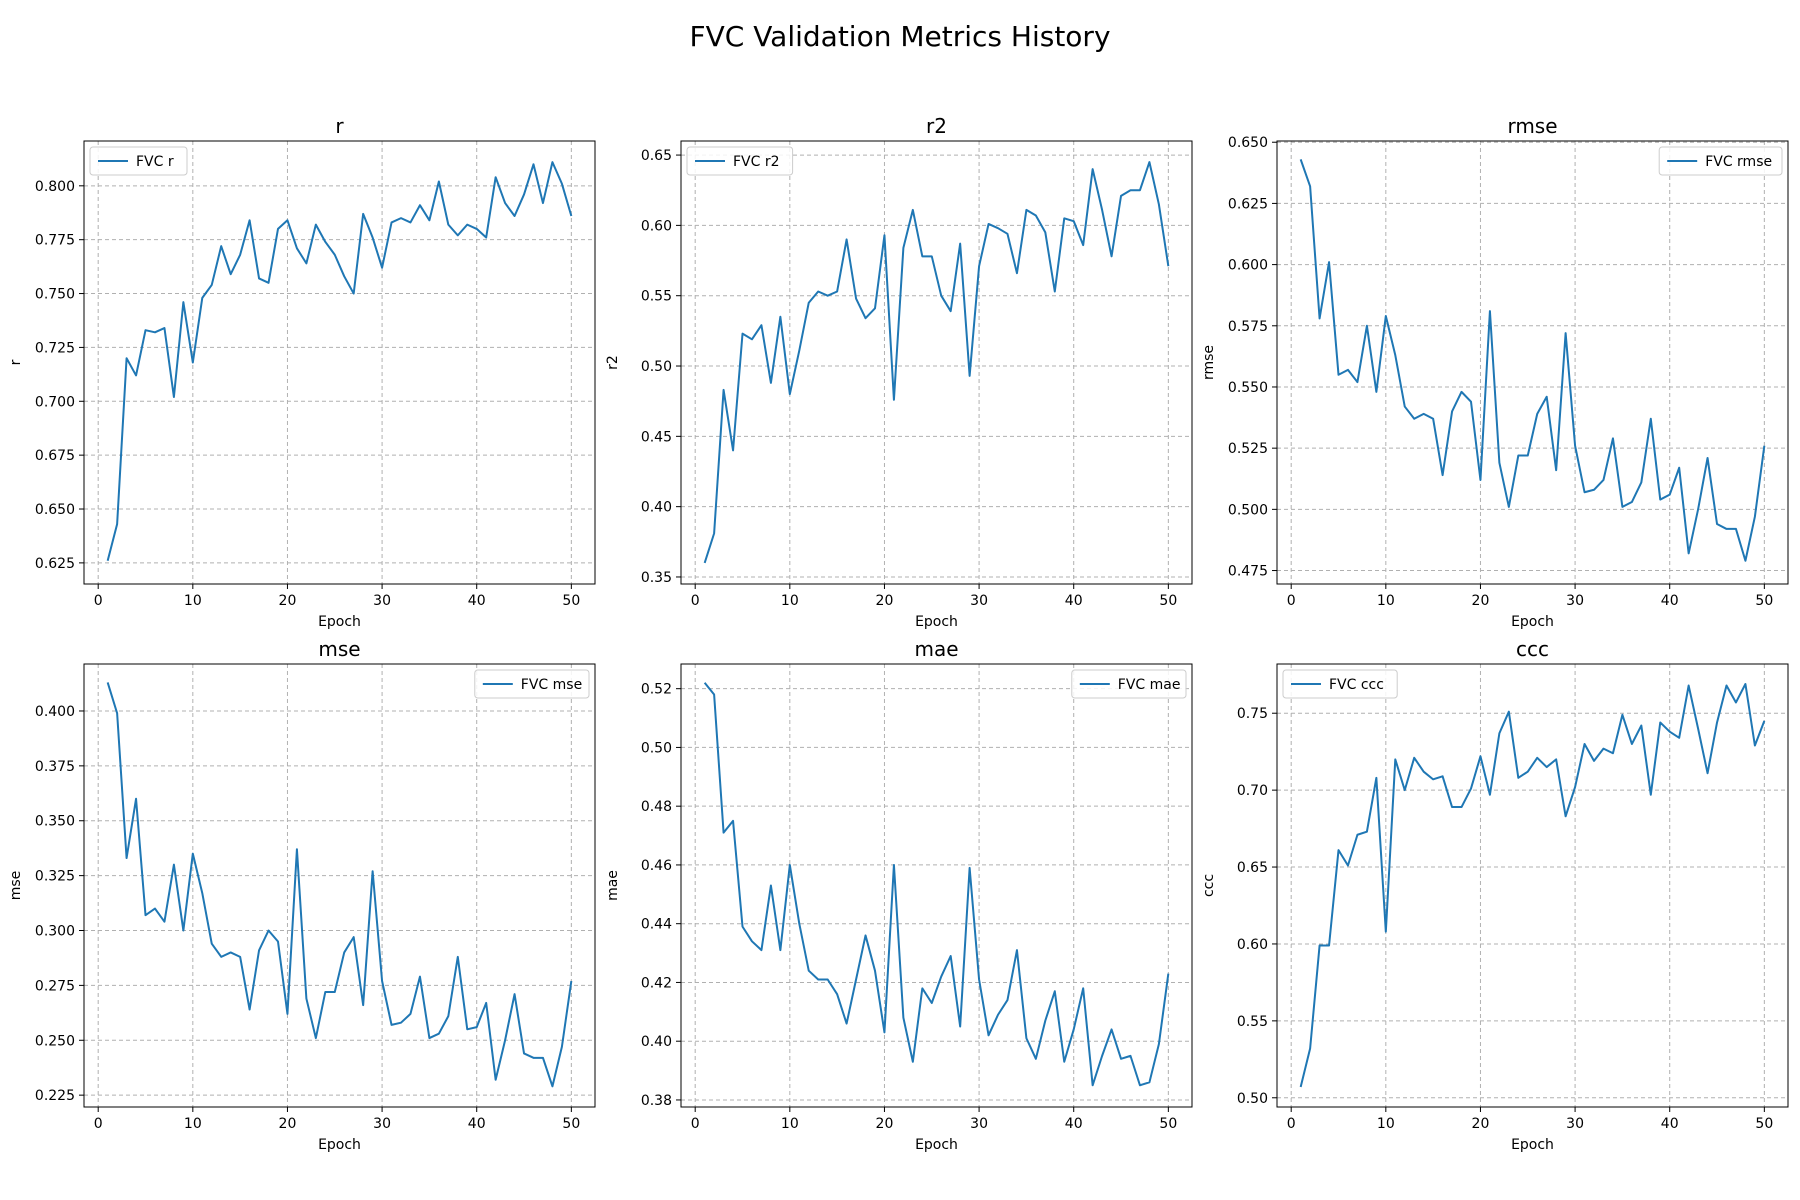 The height and width of the screenshot is (1200, 1800). What do you see at coordinates (55, 187) in the screenshot?
I see `y-tick-label: 0.800` at bounding box center [55, 187].